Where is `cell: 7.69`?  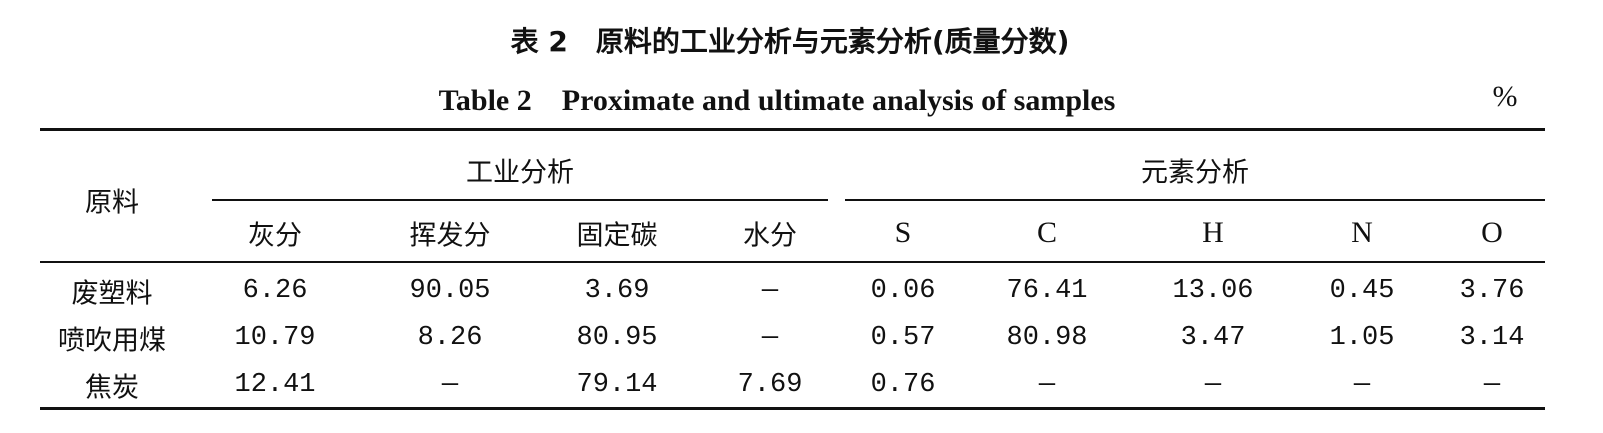
cell: 7.69 is located at coordinates (770, 385).